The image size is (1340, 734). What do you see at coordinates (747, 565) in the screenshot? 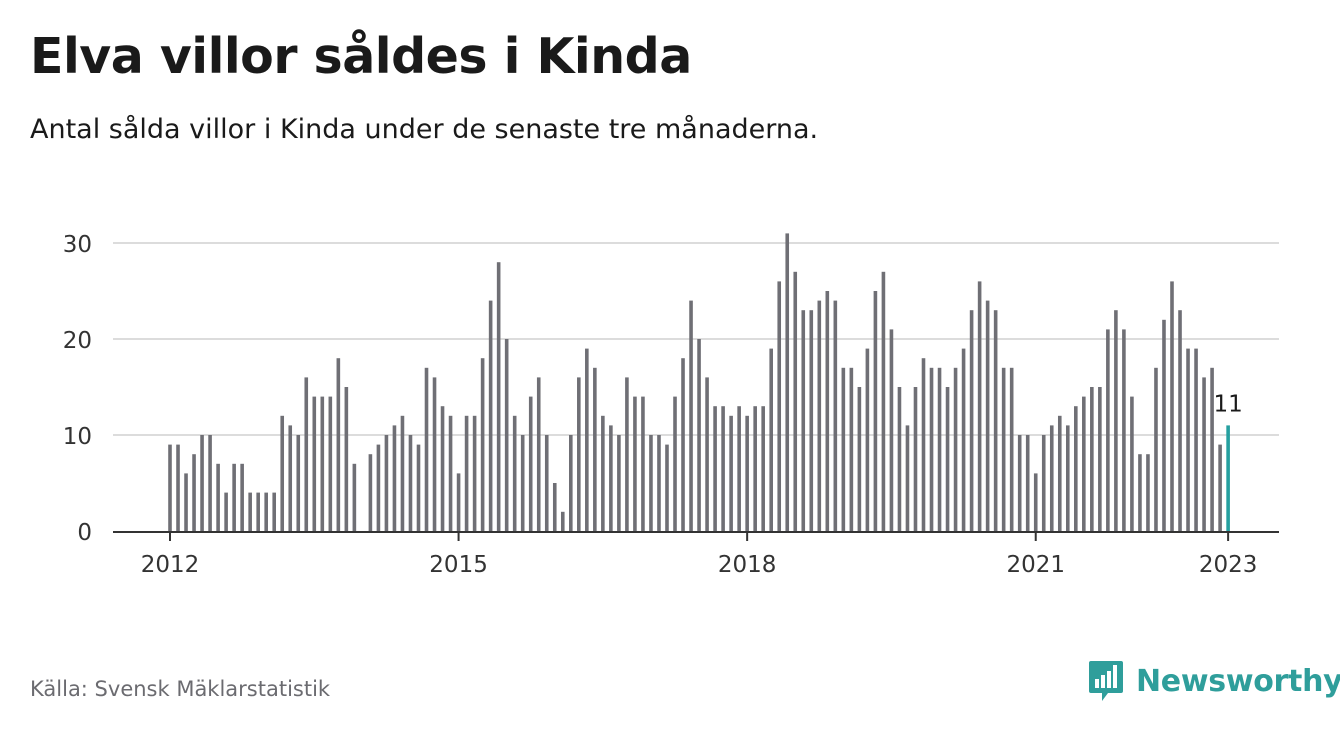
I see `x-tick-label: 2018` at bounding box center [747, 565].